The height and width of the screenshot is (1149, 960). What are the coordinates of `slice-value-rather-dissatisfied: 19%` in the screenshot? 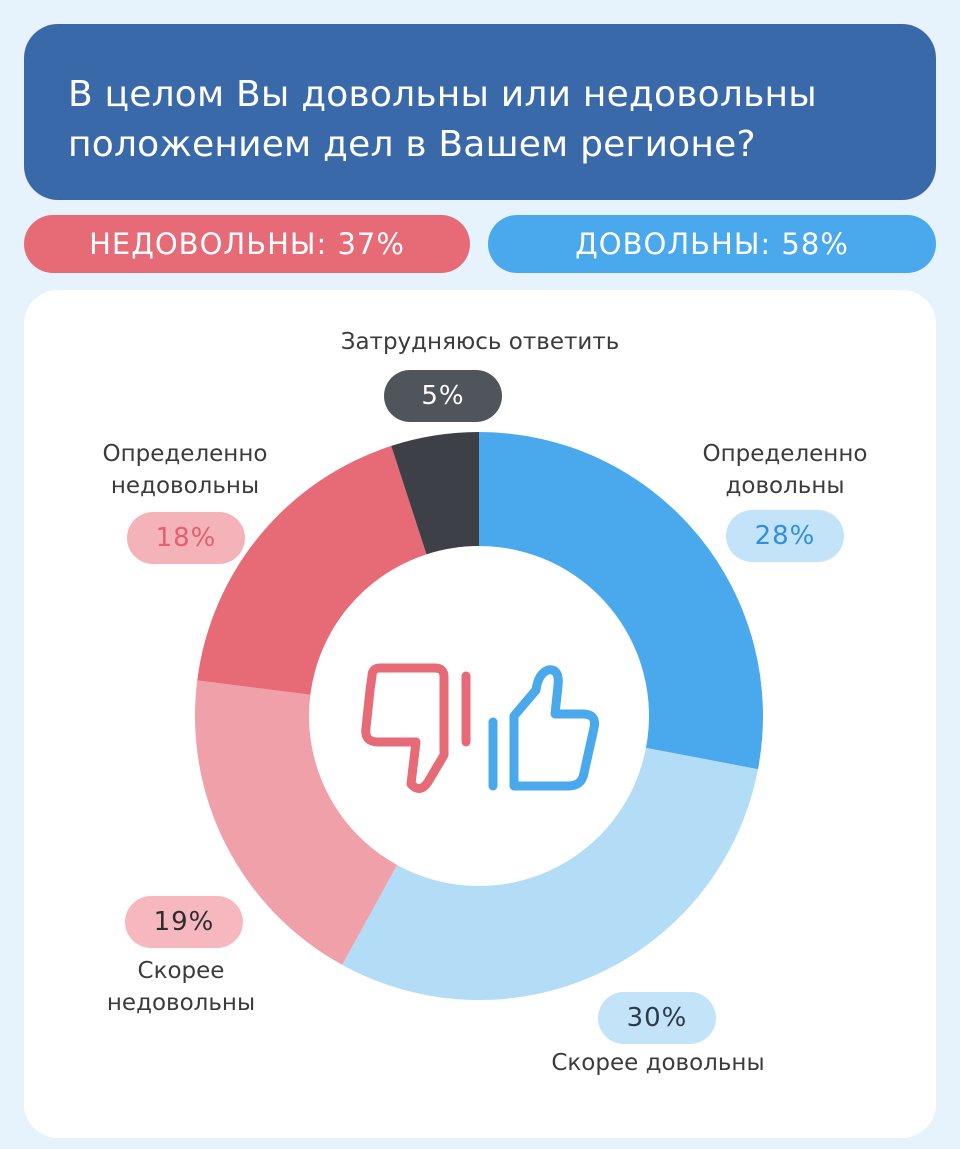 It's located at (184, 922).